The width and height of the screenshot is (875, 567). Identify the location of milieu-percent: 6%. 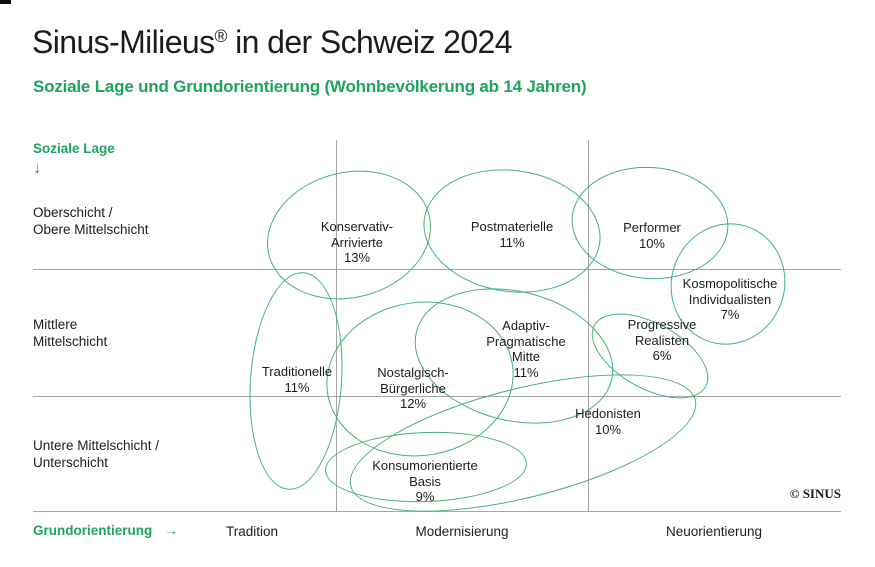
(662, 355).